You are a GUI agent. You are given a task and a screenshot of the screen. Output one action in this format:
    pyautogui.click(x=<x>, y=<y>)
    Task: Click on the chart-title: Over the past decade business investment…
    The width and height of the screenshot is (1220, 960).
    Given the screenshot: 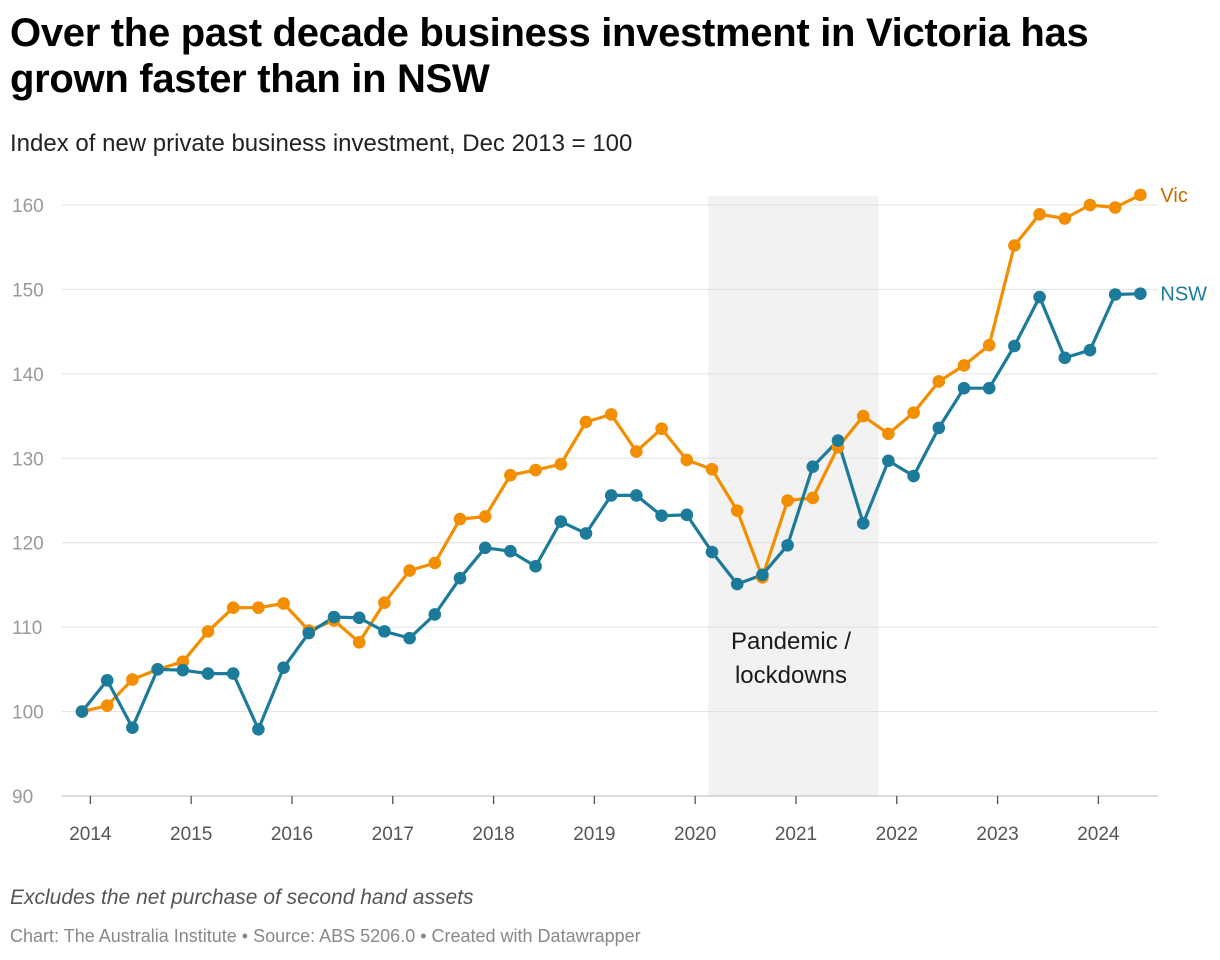 What is the action you would take?
    pyautogui.click(x=549, y=56)
    